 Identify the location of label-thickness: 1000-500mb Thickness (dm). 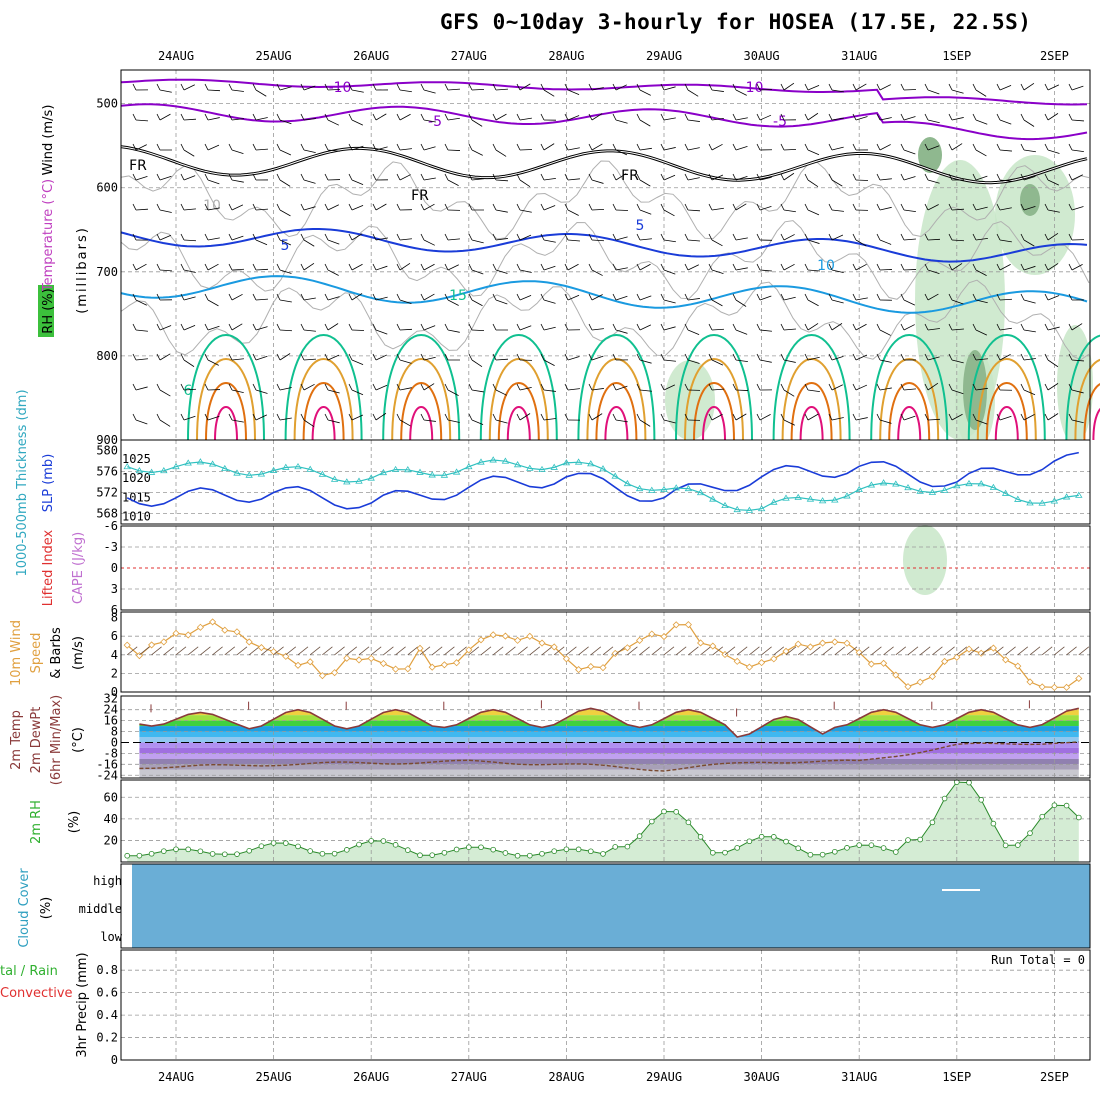
(22, 482).